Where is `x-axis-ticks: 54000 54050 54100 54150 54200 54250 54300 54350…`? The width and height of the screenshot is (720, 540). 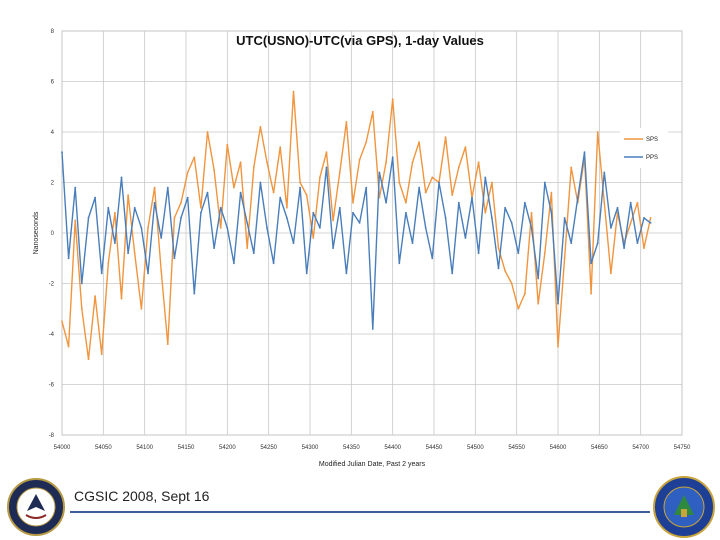
x-axis-ticks: 54000 54050 54100 54150 54200 54250 54300 54350… is located at coordinates (372, 448).